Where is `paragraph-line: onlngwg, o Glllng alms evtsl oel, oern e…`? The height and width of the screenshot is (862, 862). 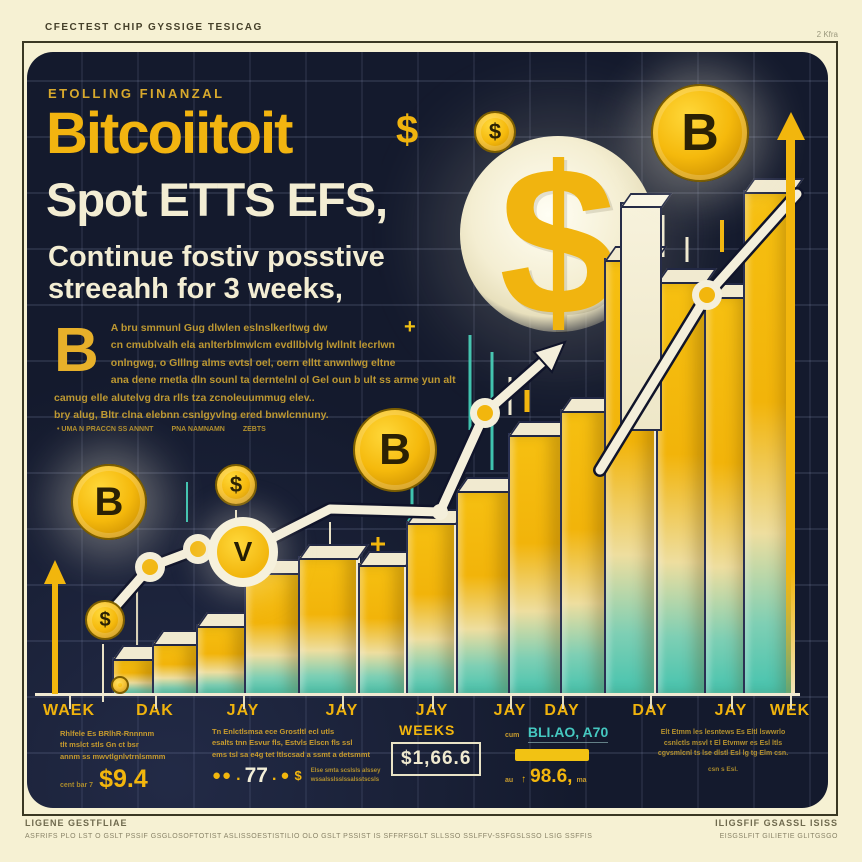 paragraph-line: onlngwg, o Glllng alms evtsl oel, oern e… is located at coordinates (253, 362).